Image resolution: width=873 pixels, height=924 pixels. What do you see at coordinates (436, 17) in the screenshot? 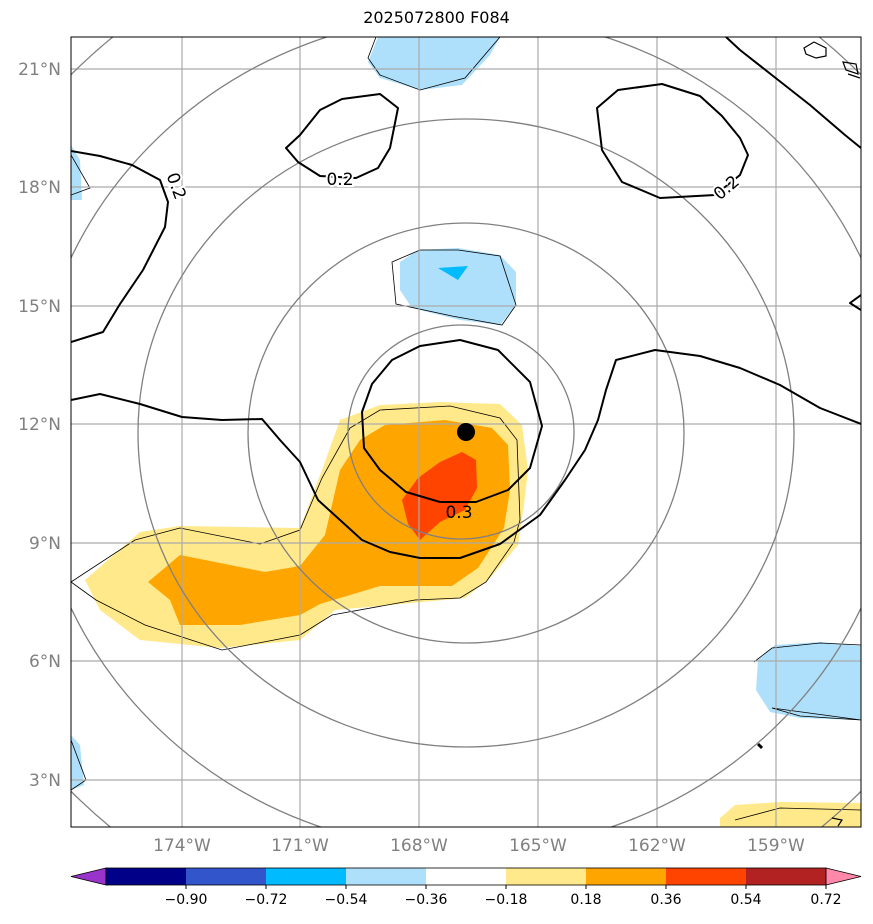
I see `map-title: 2025072800 F084` at bounding box center [436, 17].